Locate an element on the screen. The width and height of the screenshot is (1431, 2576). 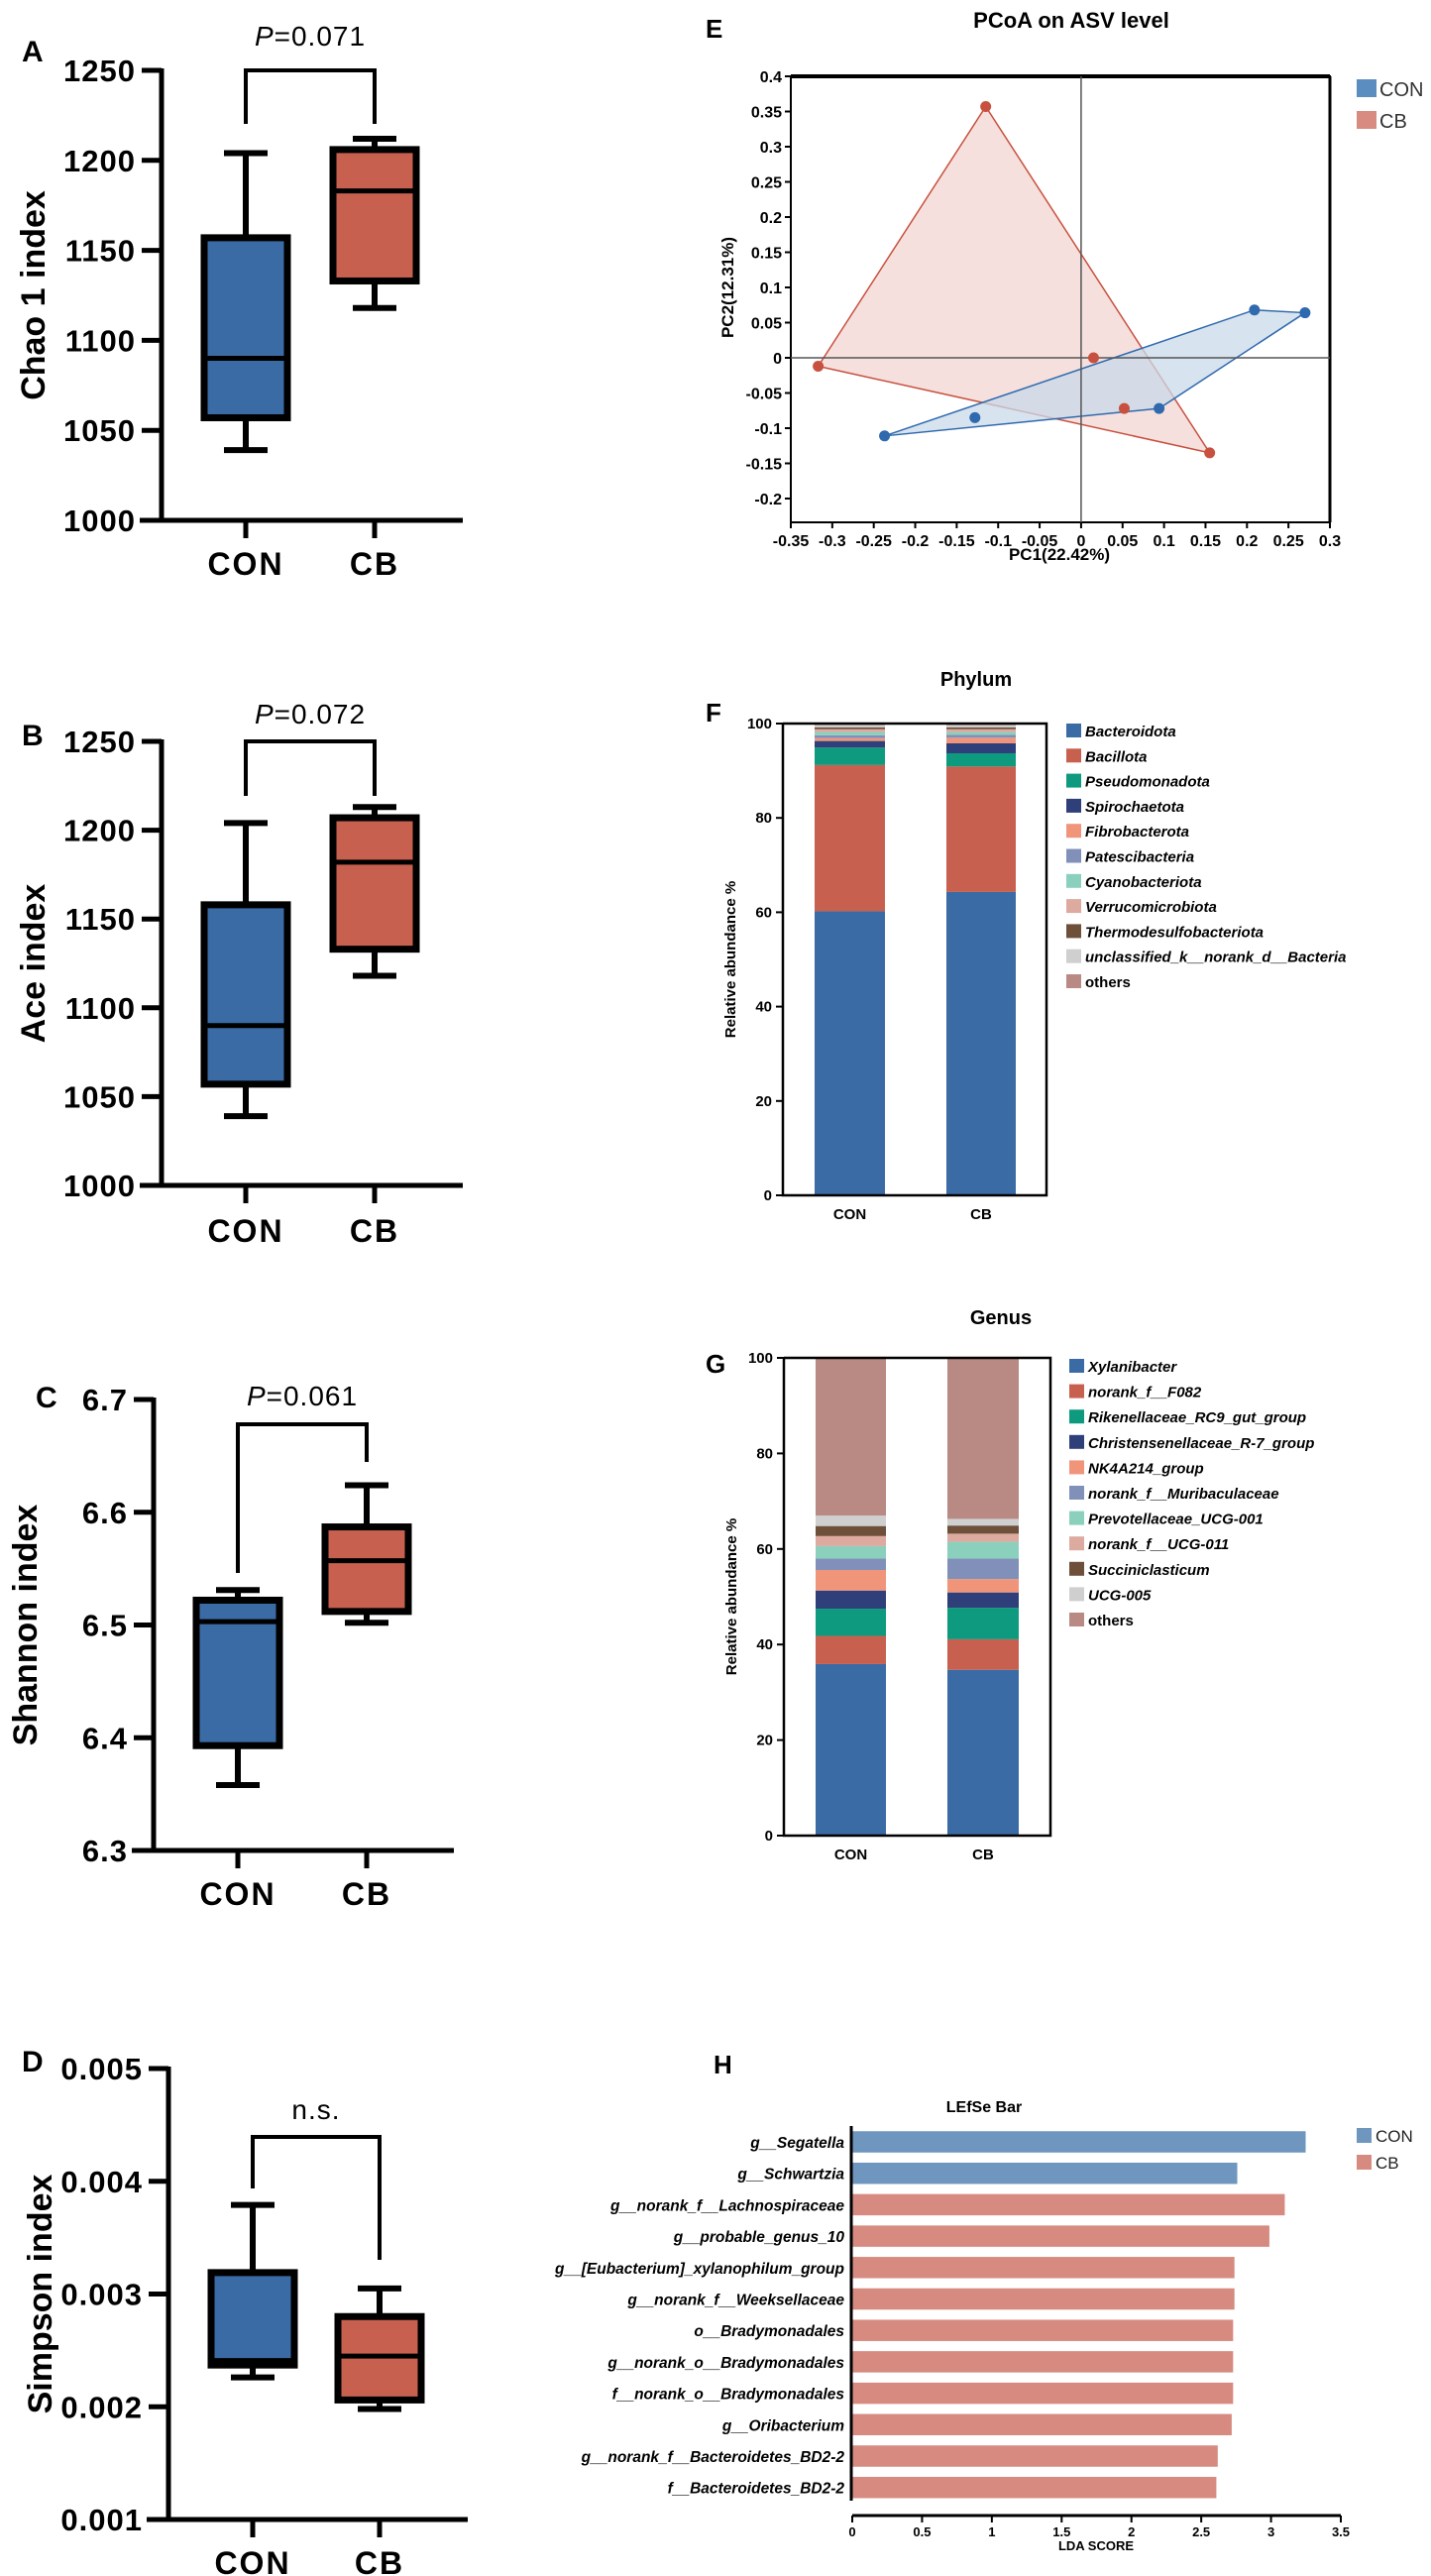
y-tick-label: -0.2 is located at coordinates (768, 500).